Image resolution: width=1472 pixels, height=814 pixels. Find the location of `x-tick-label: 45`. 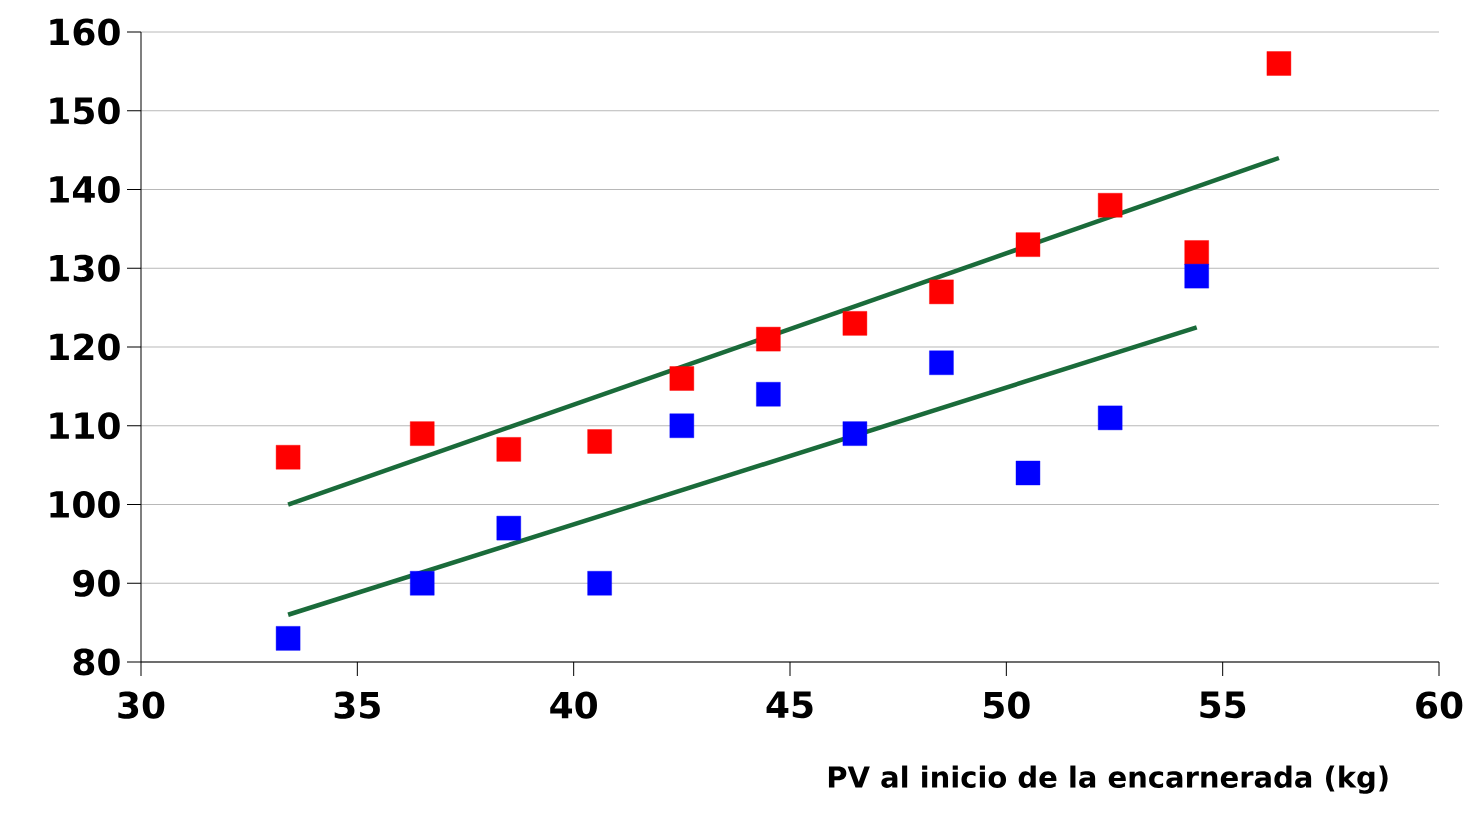

x-tick-label: 45 is located at coordinates (789, 705).